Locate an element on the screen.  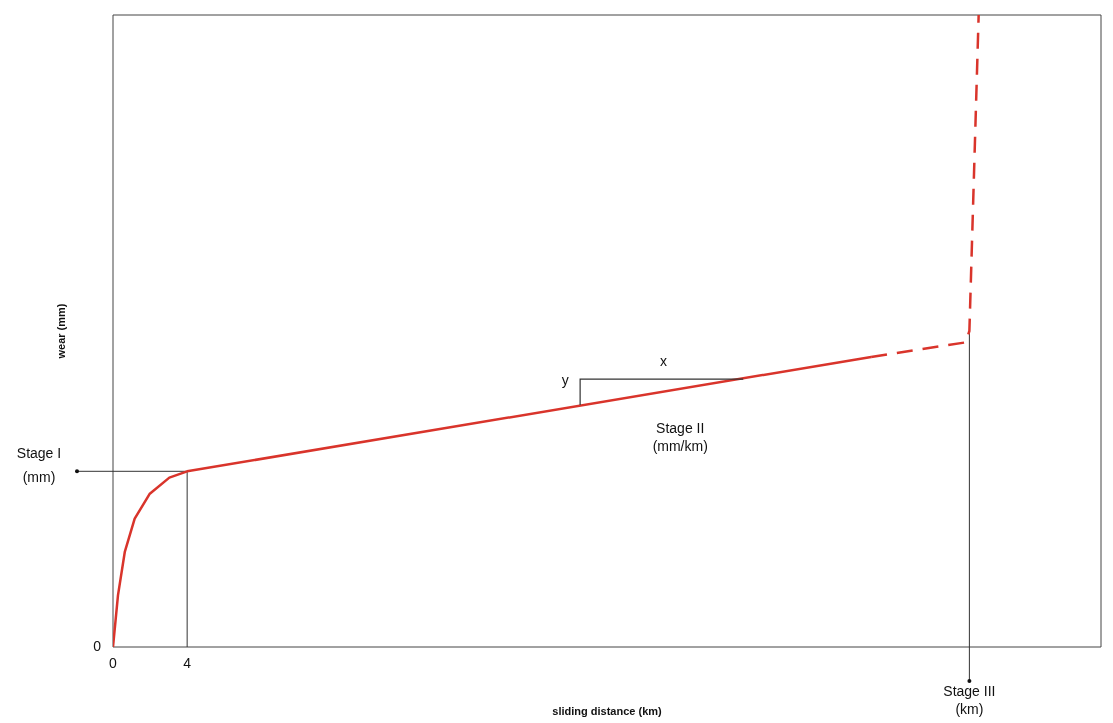
annotation: x is located at coordinates (664, 361).